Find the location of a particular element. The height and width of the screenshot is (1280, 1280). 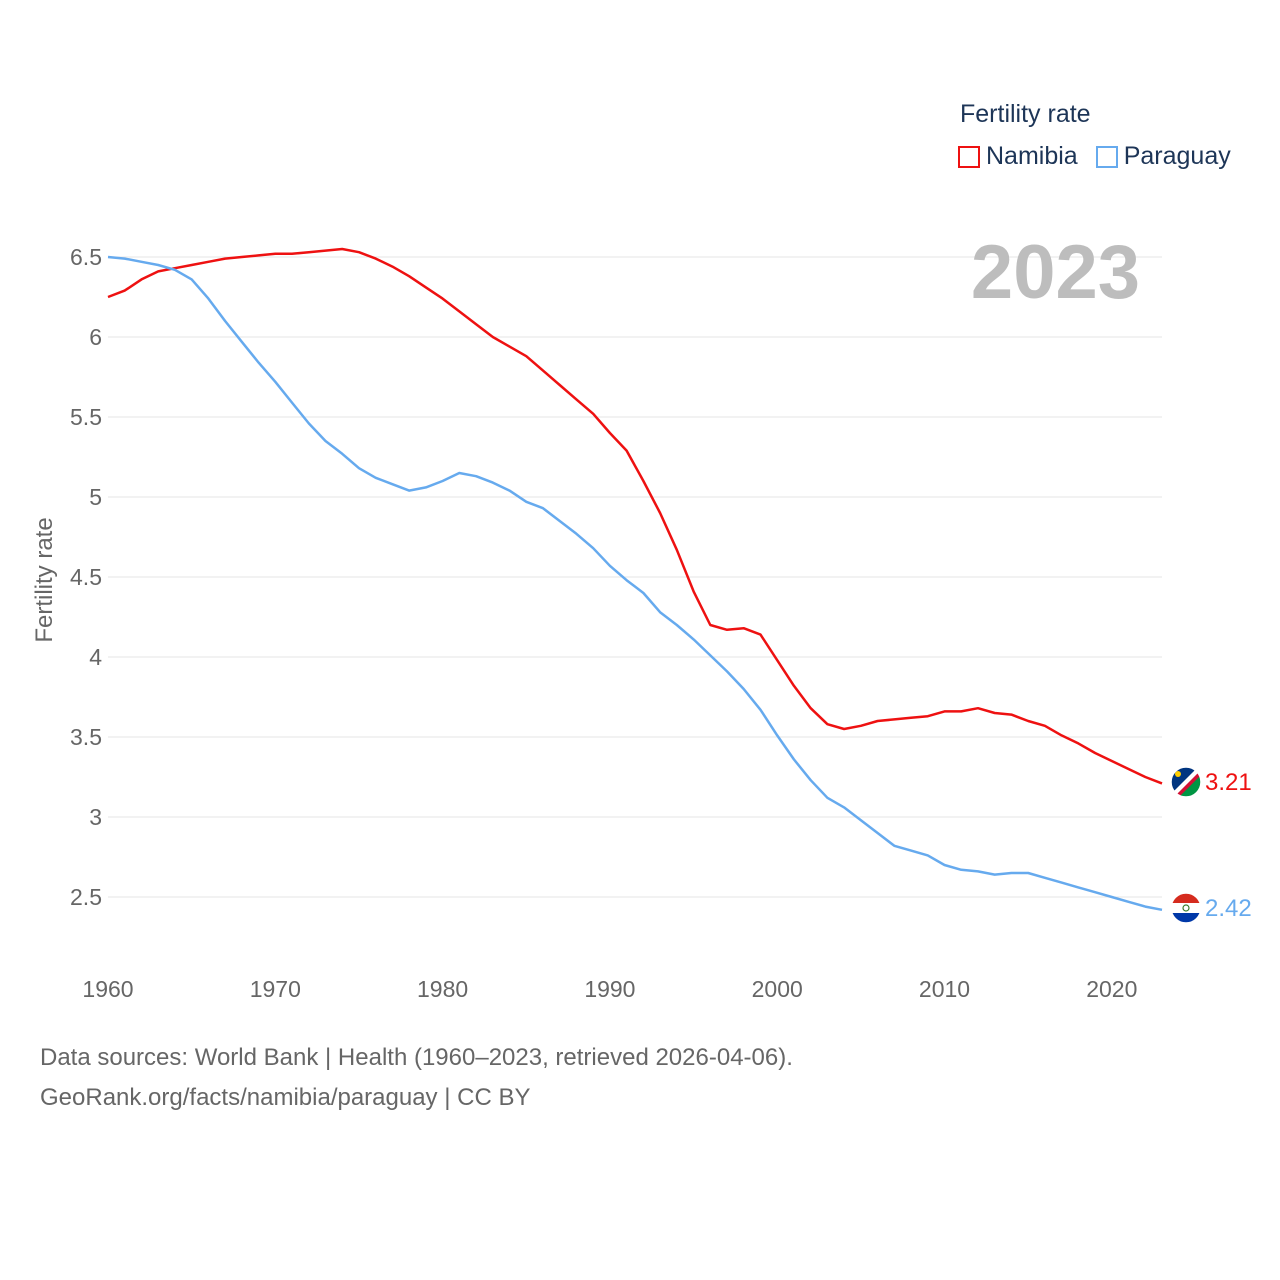

year-label: 2023 is located at coordinates (1055, 272).